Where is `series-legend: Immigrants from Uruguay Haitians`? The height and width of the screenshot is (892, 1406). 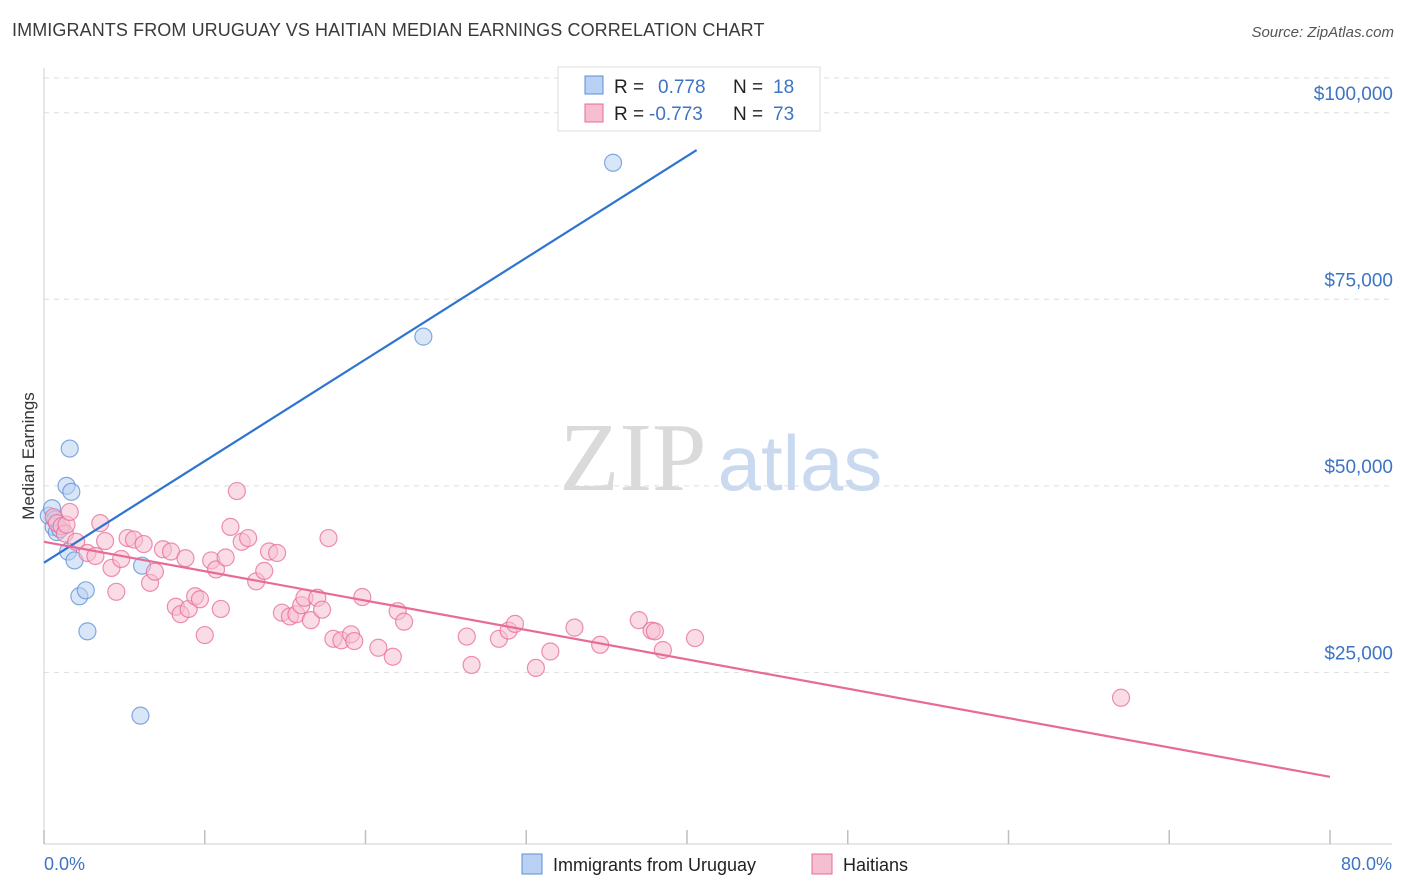
series-legend: Immigrants from Uruguay Haitians is located at coordinates (714, 864).